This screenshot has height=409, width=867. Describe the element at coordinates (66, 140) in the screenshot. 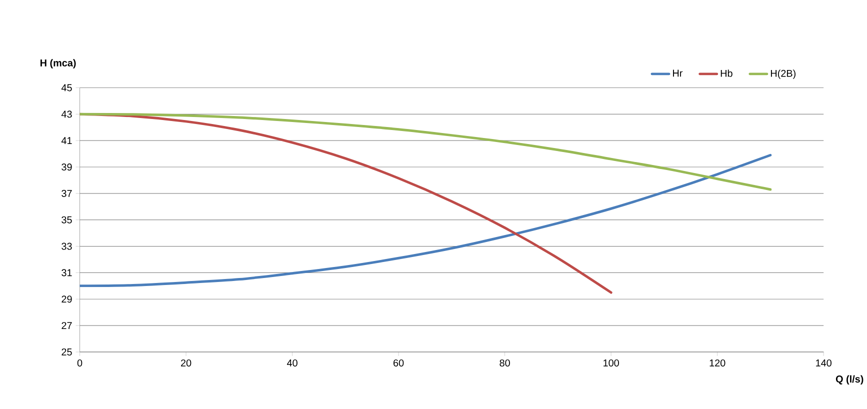

I see `y-tick-label: 41` at that location.